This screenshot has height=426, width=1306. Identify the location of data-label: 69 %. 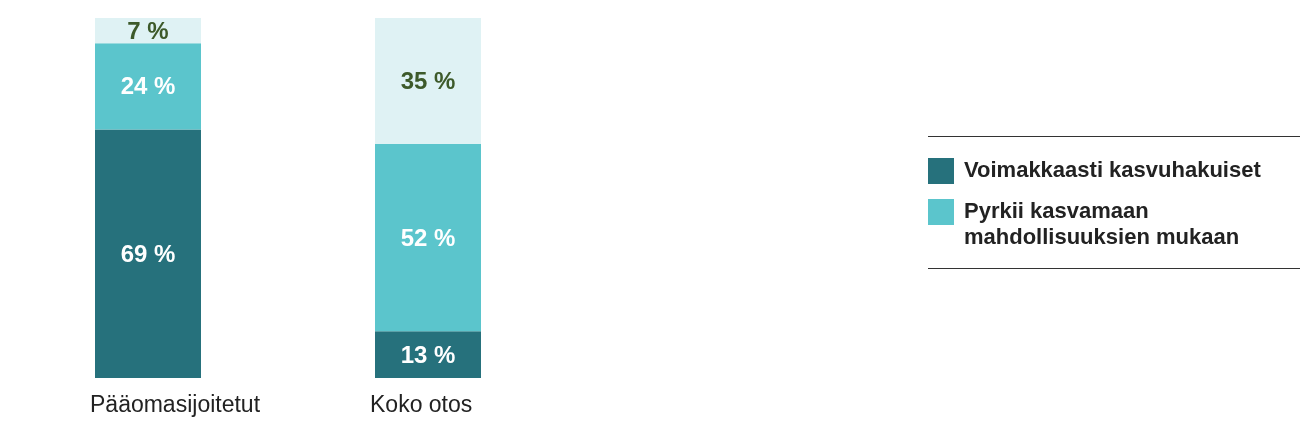
(148, 253).